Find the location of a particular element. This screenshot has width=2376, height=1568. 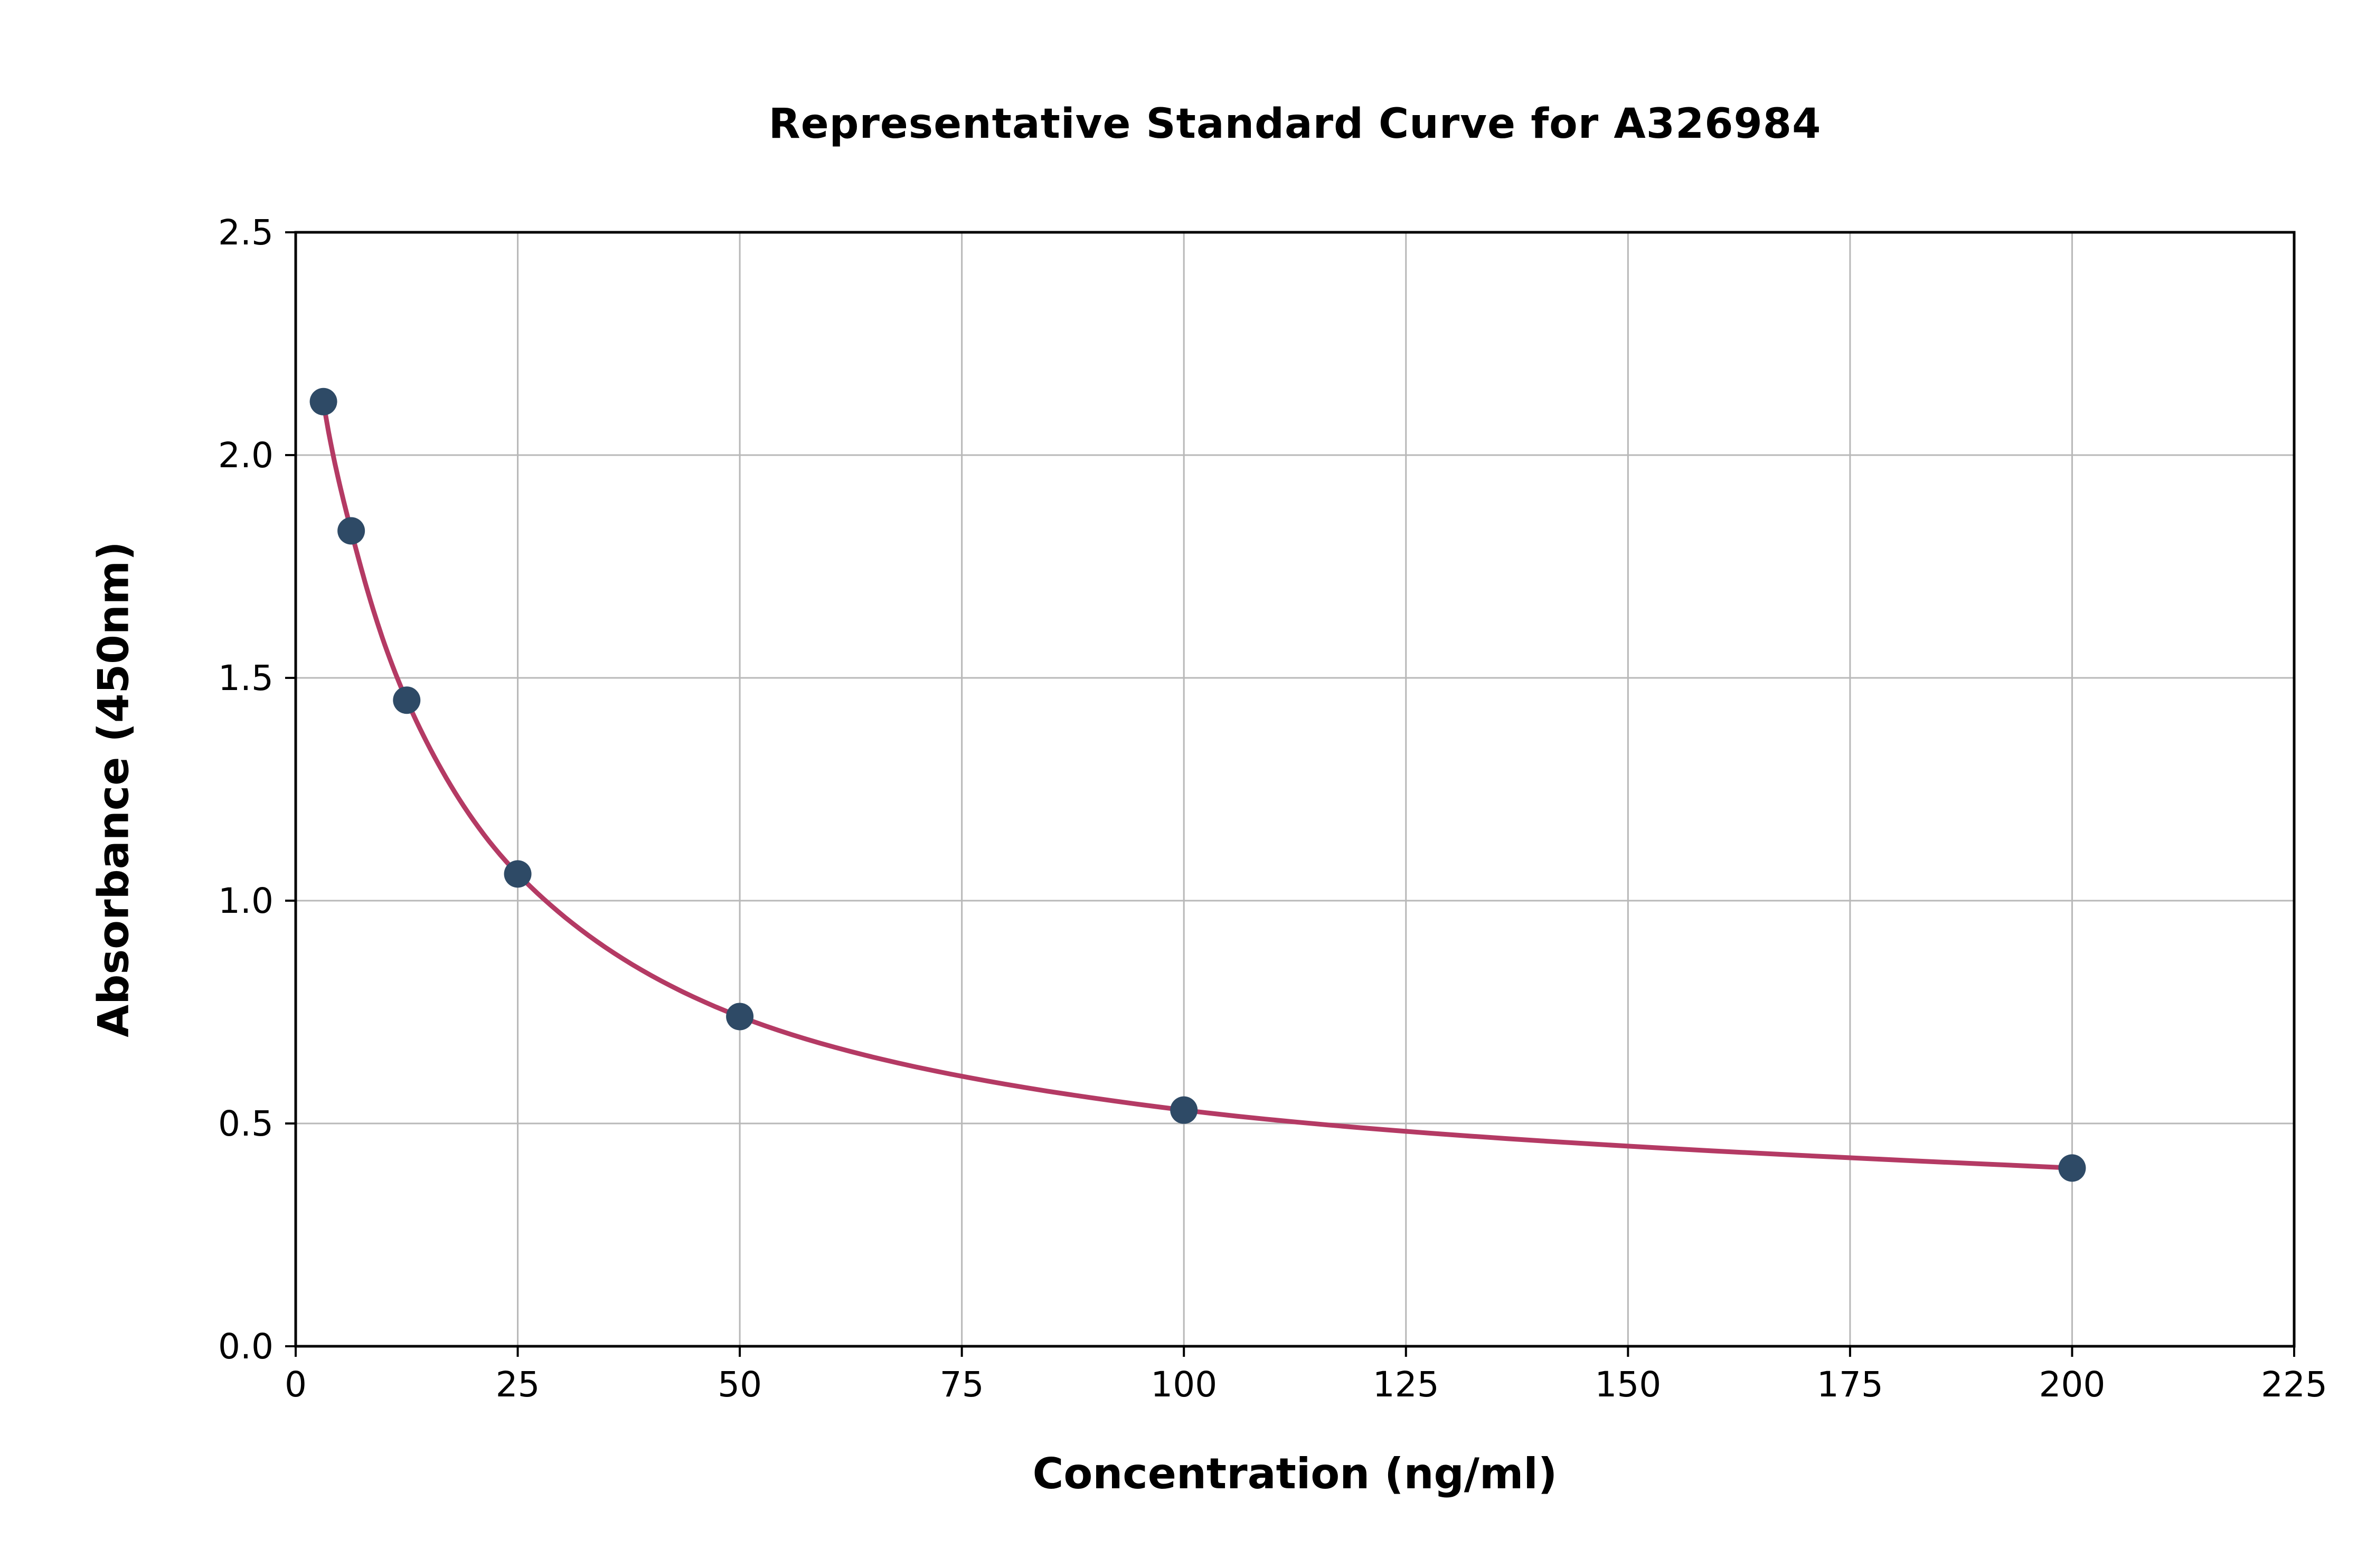

x-tick-label: 25 is located at coordinates (518, 1384).